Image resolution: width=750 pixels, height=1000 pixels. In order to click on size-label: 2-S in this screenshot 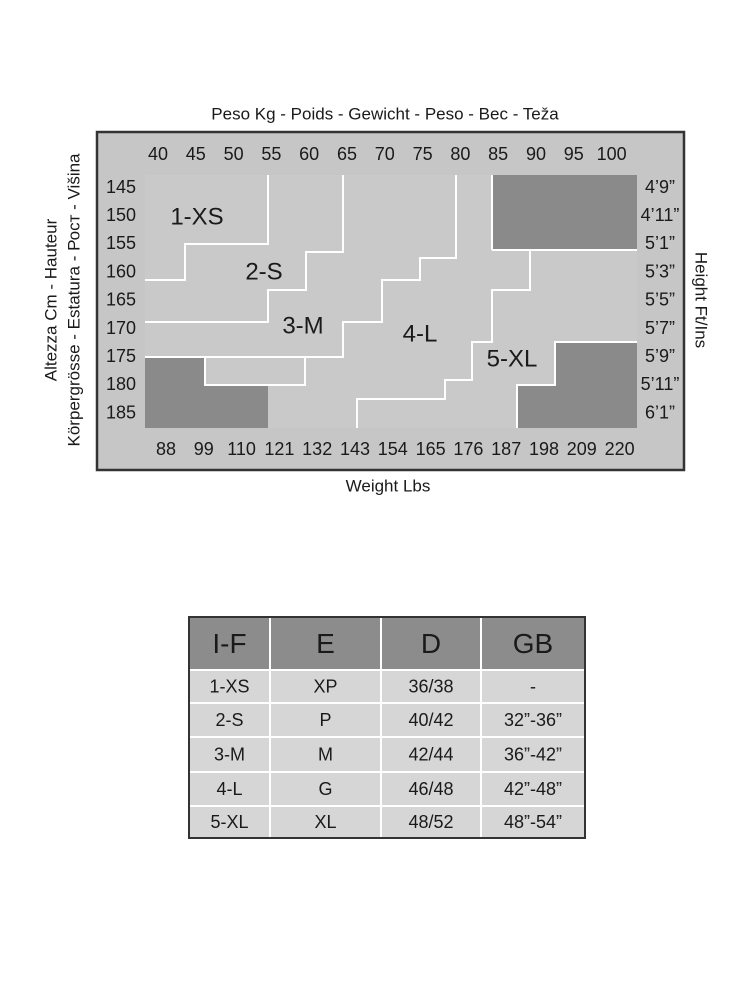, I will do `click(263, 271)`.